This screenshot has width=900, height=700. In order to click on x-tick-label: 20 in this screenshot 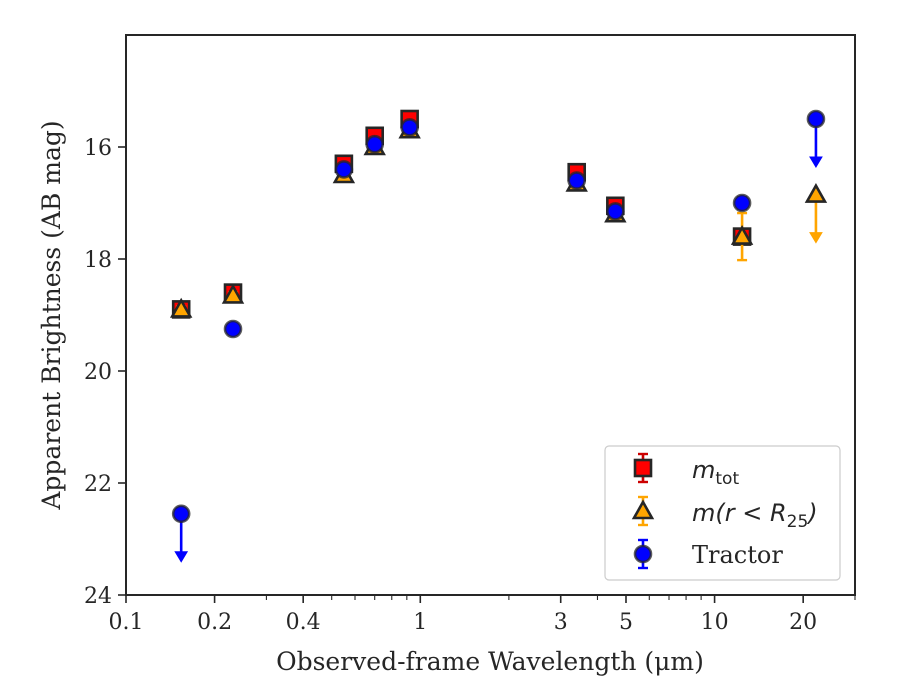, I will do `click(803, 622)`.